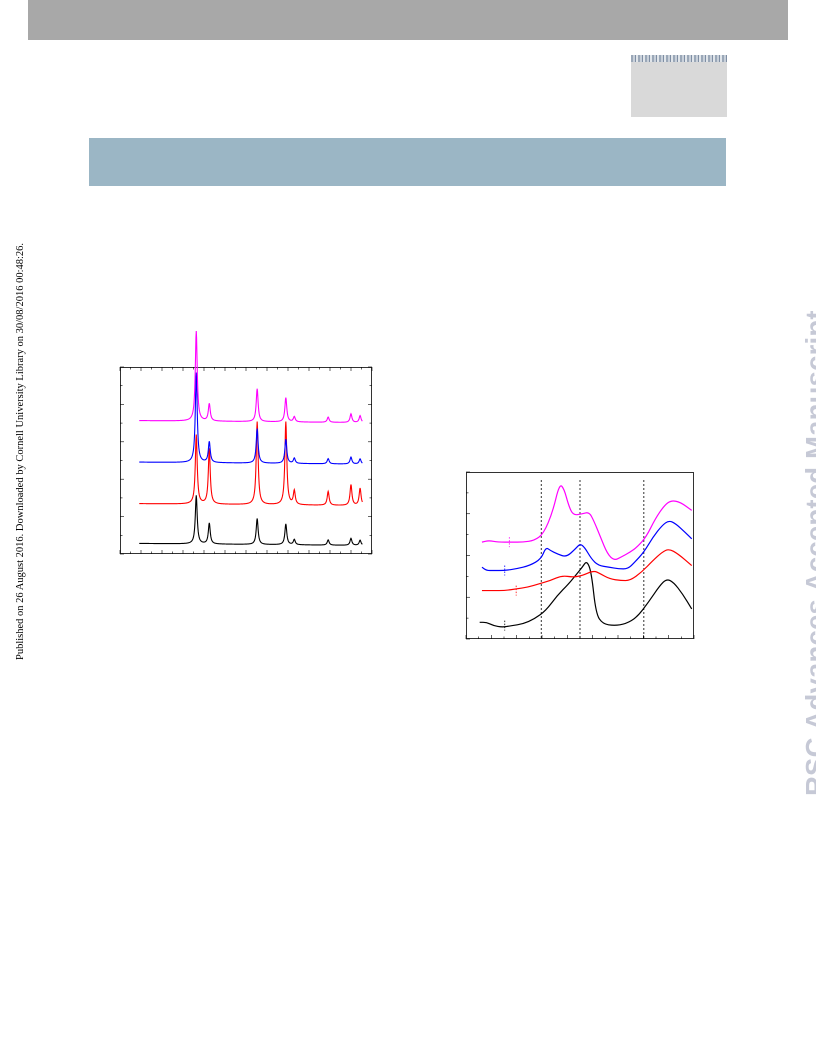 The width and height of the screenshot is (816, 1056). What do you see at coordinates (408, 20) in the screenshot?
I see `journal-header-bar` at bounding box center [408, 20].